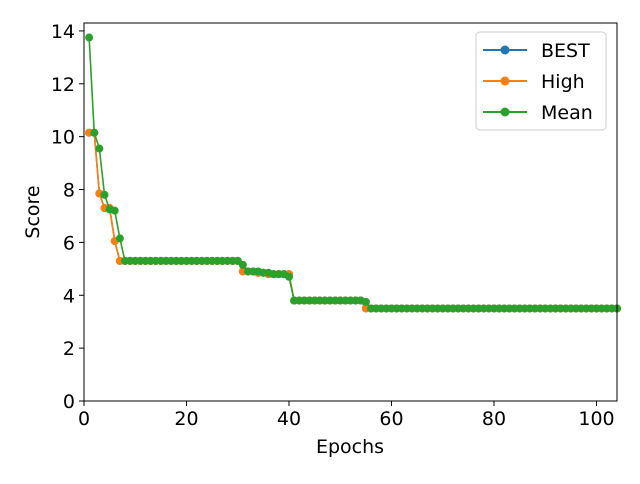  Describe the element at coordinates (69, 296) in the screenshot. I see `y-tick-label: 4` at that location.